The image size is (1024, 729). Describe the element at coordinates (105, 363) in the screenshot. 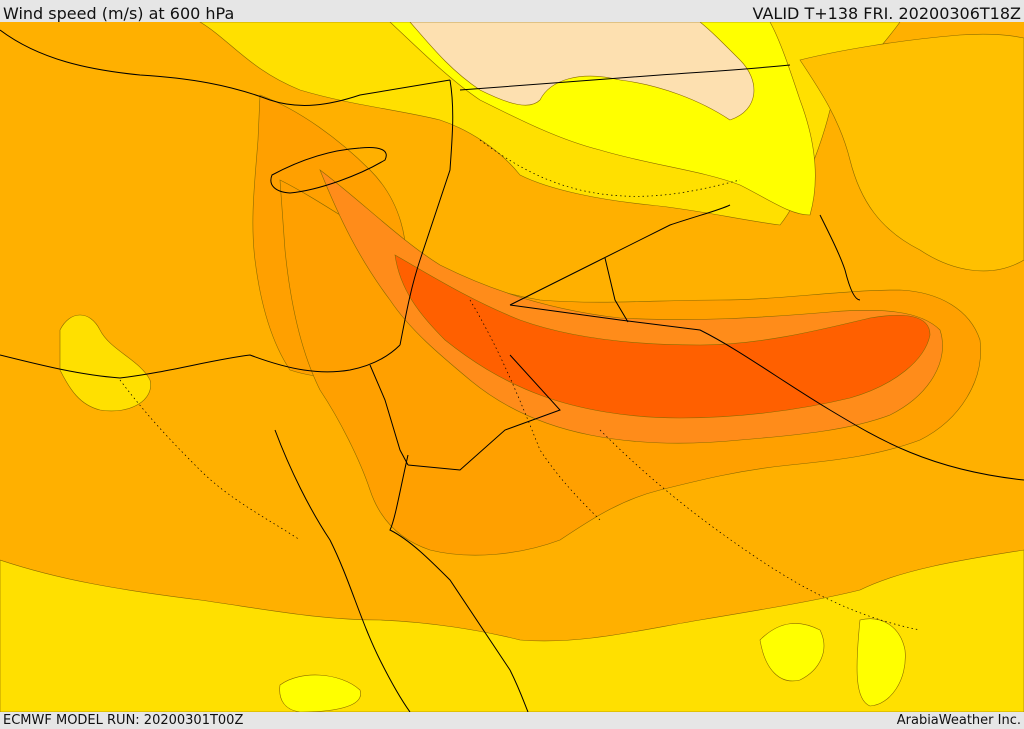

I see `contour-yellow-blob-west` at that location.